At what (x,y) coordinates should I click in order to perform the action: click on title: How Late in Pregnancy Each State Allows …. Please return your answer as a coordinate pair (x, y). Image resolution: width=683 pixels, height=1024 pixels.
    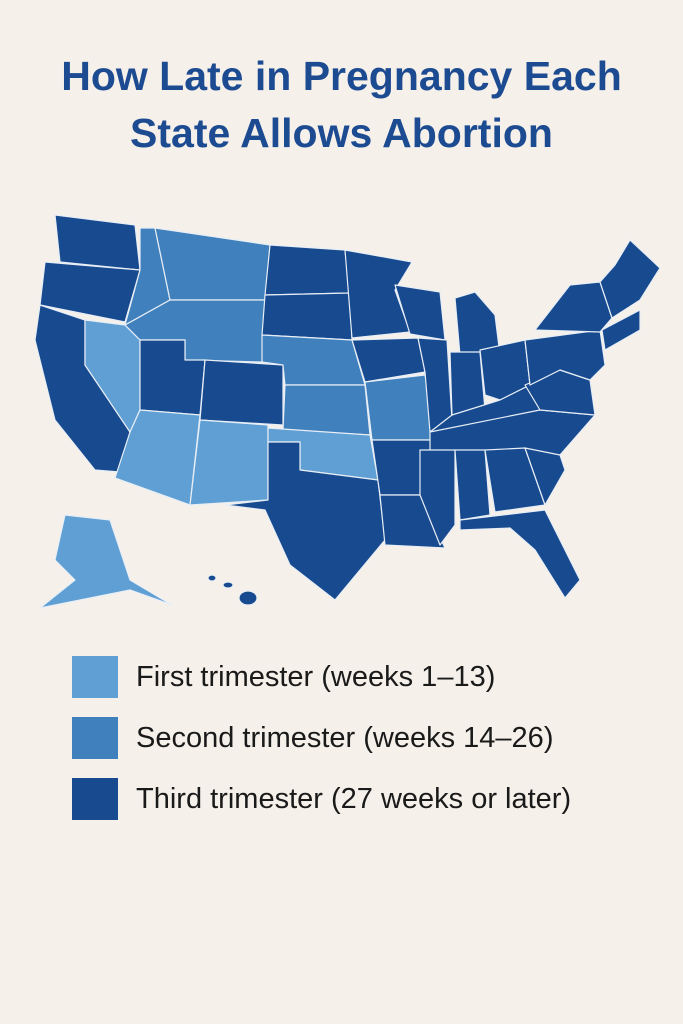
    Looking at the image, I should click on (341, 104).